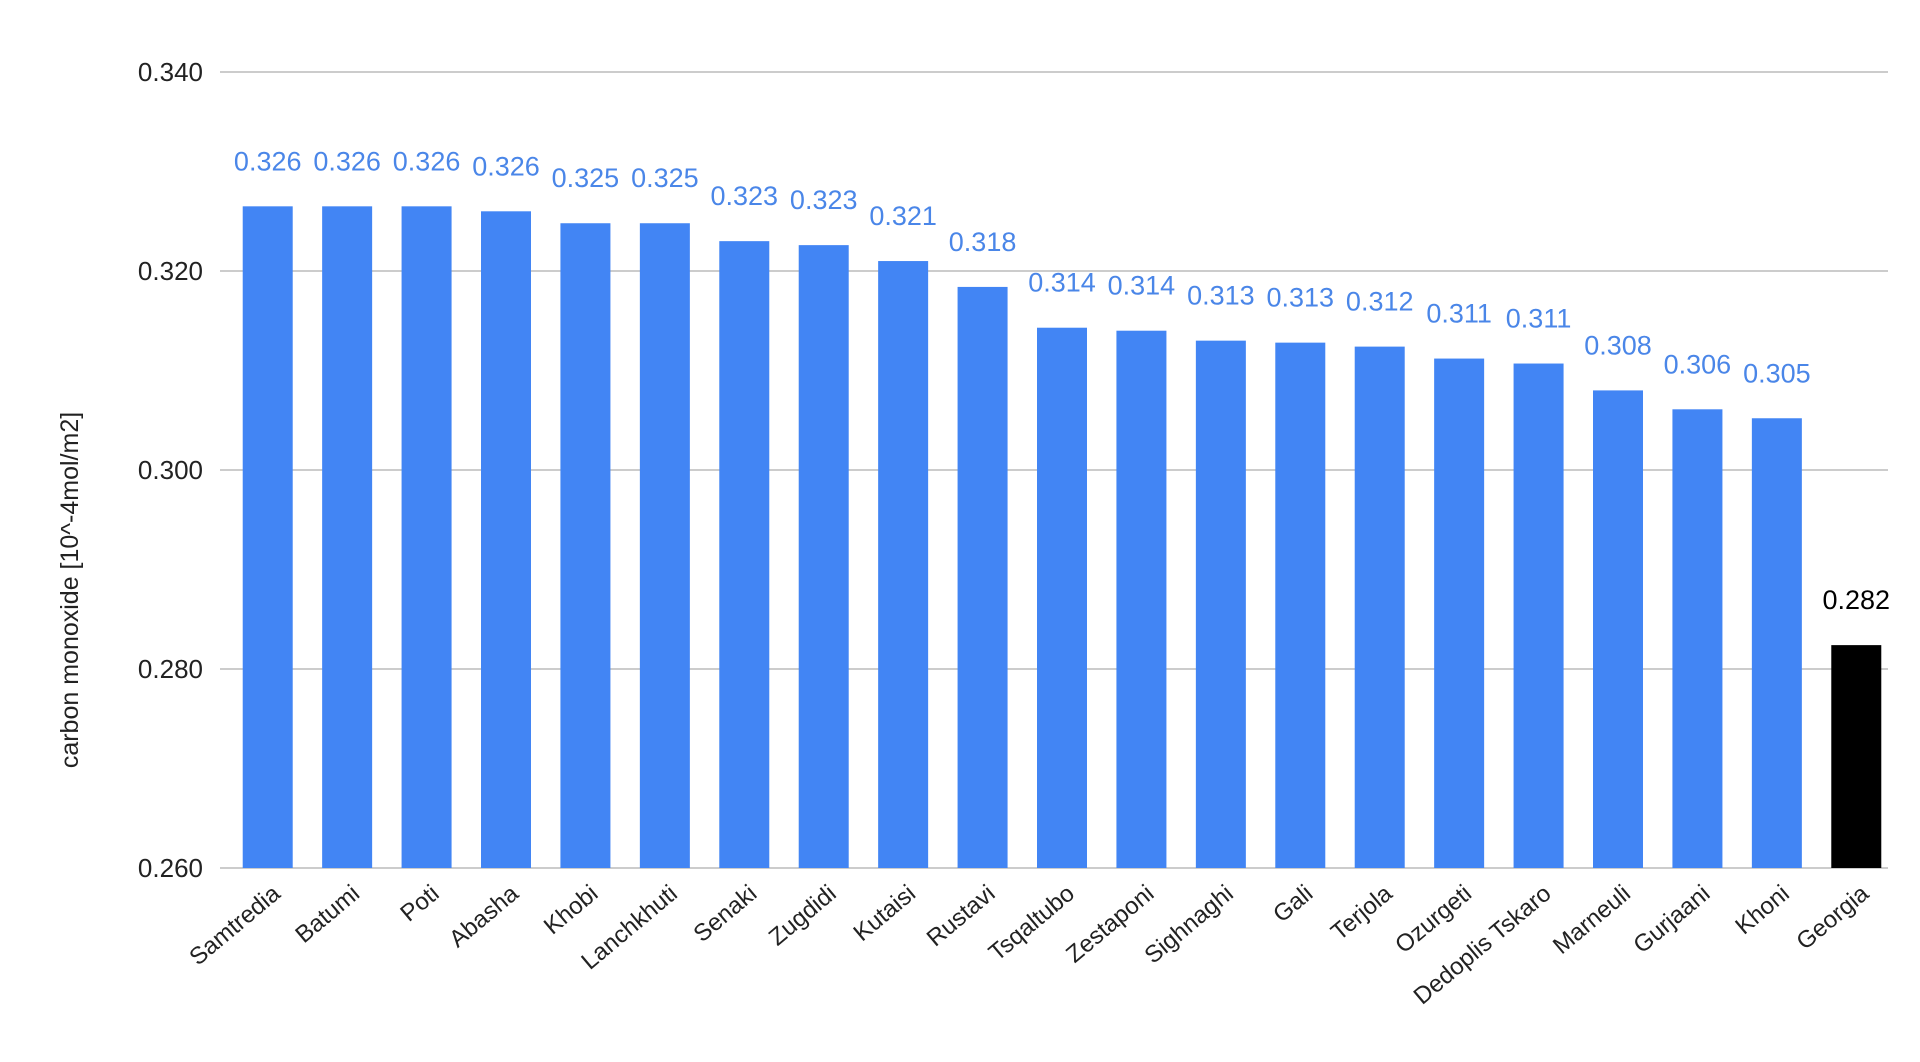  What do you see at coordinates (170, 868) in the screenshot?
I see `y-tick-label: 0.260` at bounding box center [170, 868].